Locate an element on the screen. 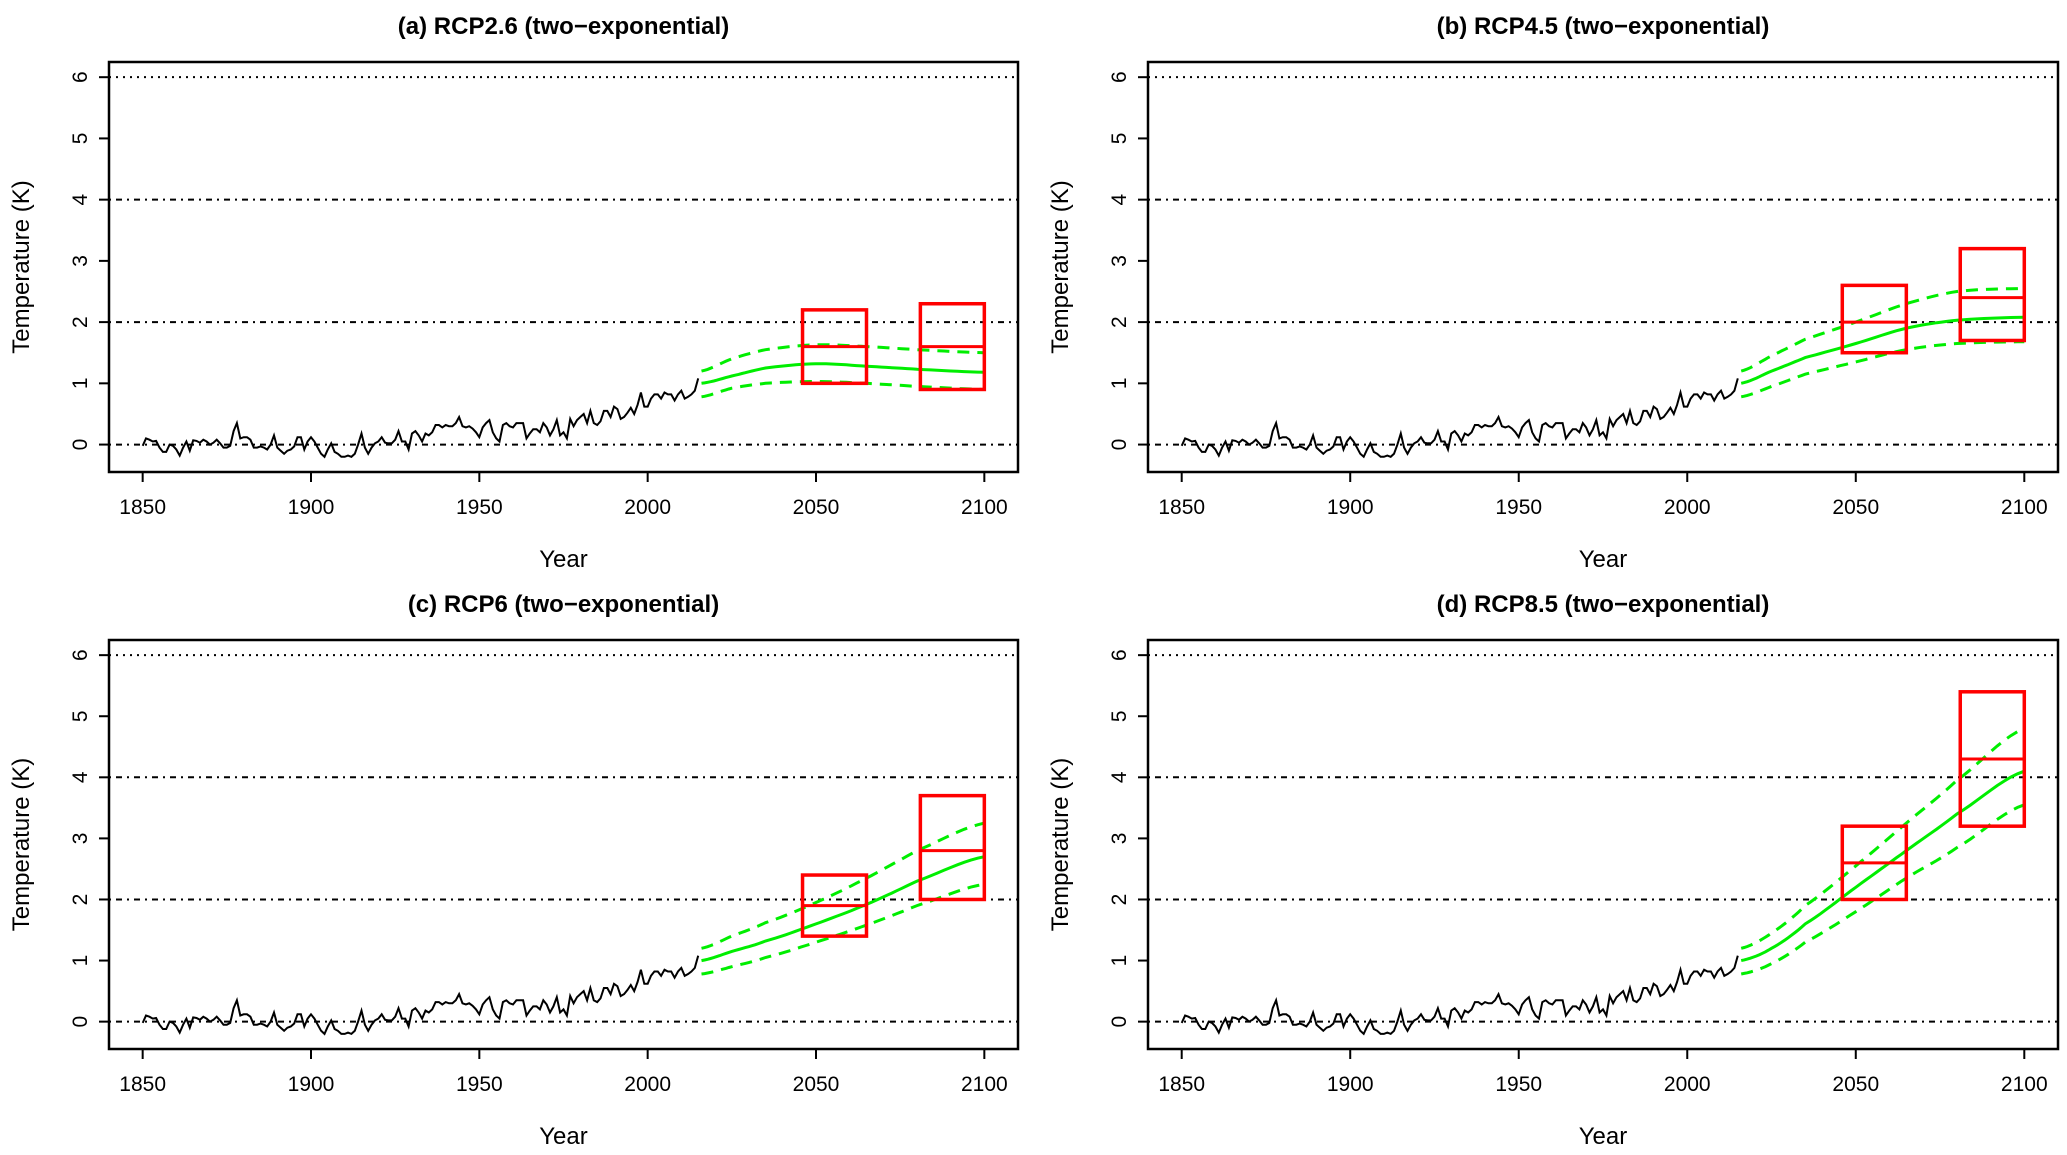  chart-title: (c) RCP6 (two−exponential) is located at coordinates (563, 604).